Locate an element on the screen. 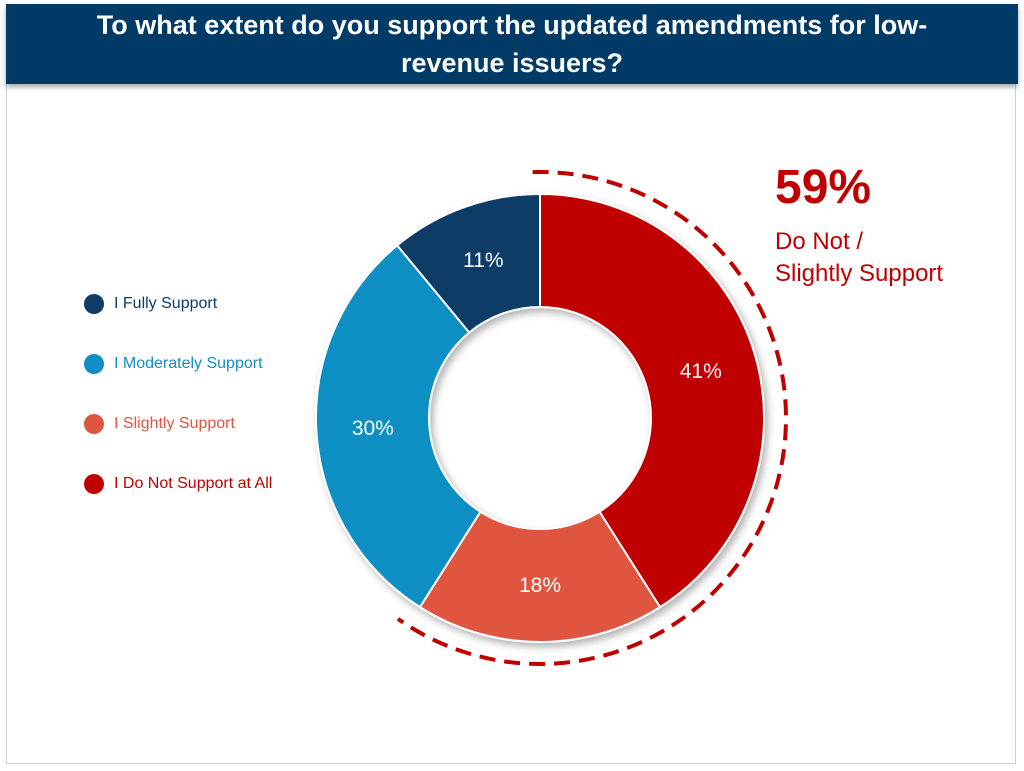 The width and height of the screenshot is (1024, 771). slice-label-moderately-support: 30% is located at coordinates (373, 428).